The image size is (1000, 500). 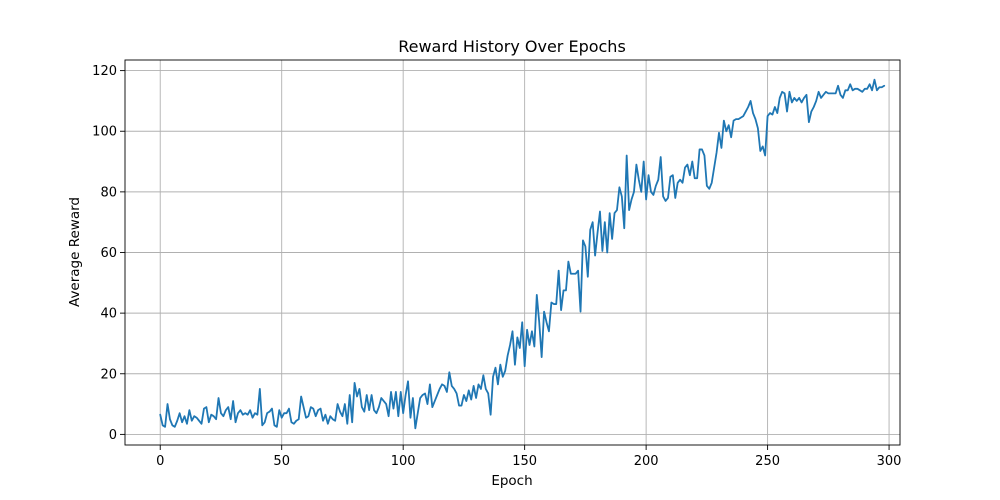 I want to click on x-tick-label: 100, so click(x=403, y=461).